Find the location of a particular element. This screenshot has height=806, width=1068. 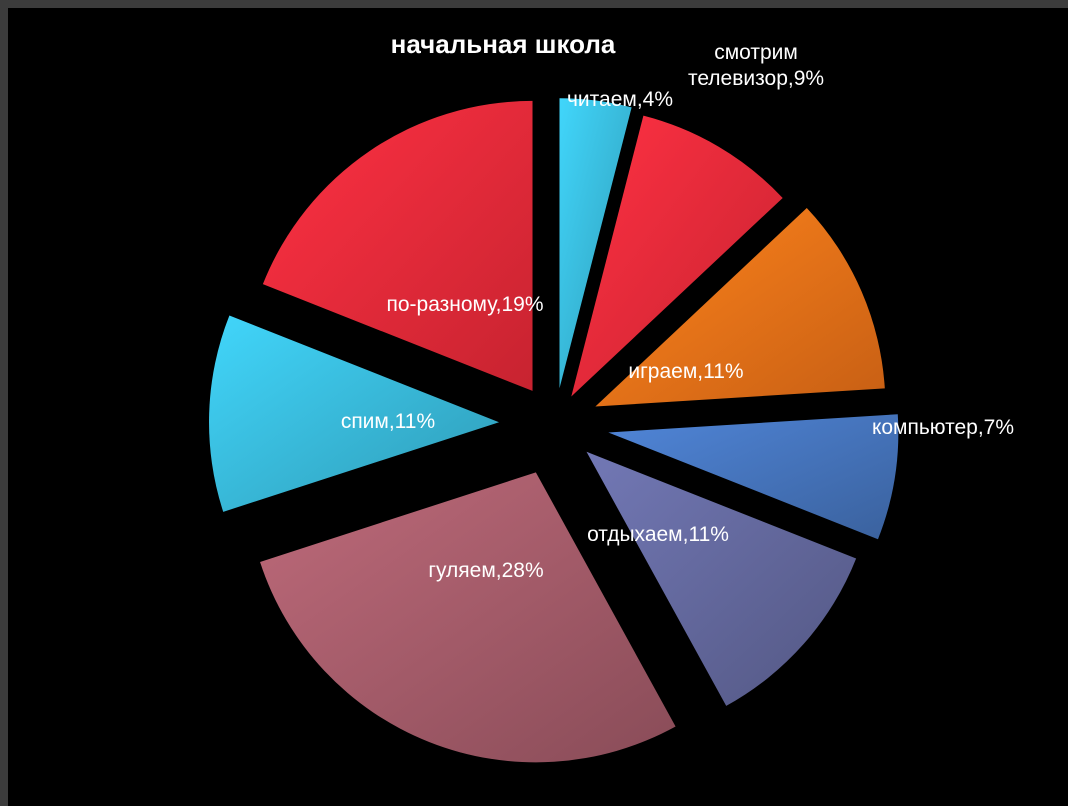

slice-label: смотрим телевизор,9% is located at coordinates (756, 65).